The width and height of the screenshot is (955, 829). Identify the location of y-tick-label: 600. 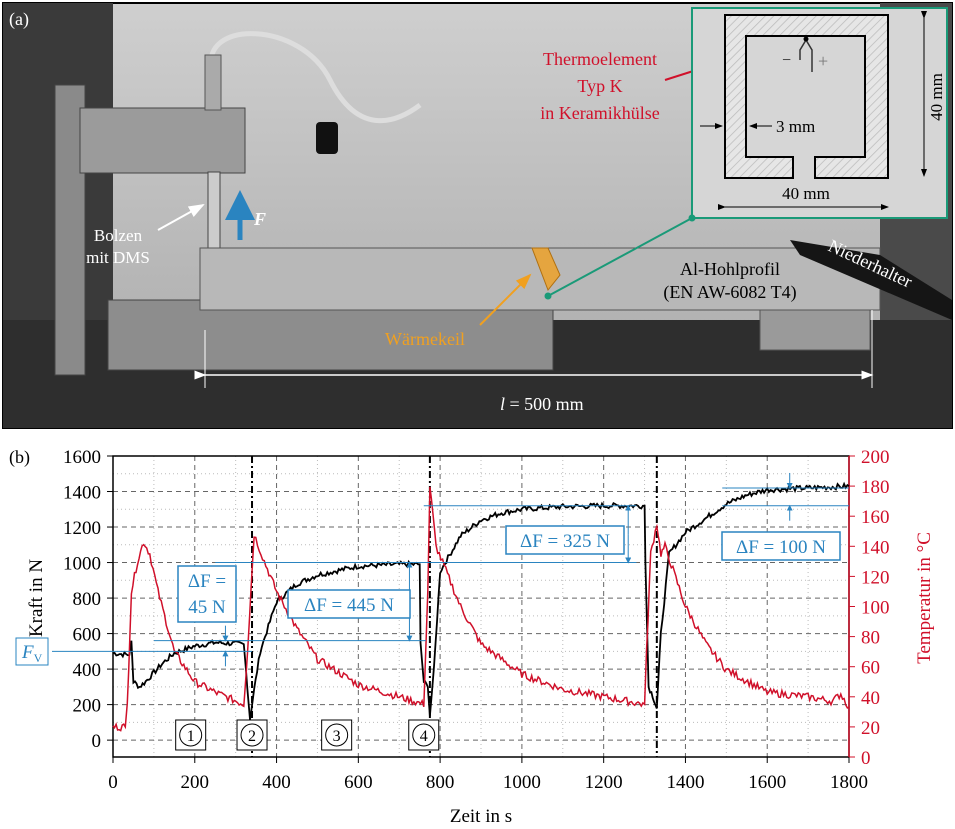
(87, 635).